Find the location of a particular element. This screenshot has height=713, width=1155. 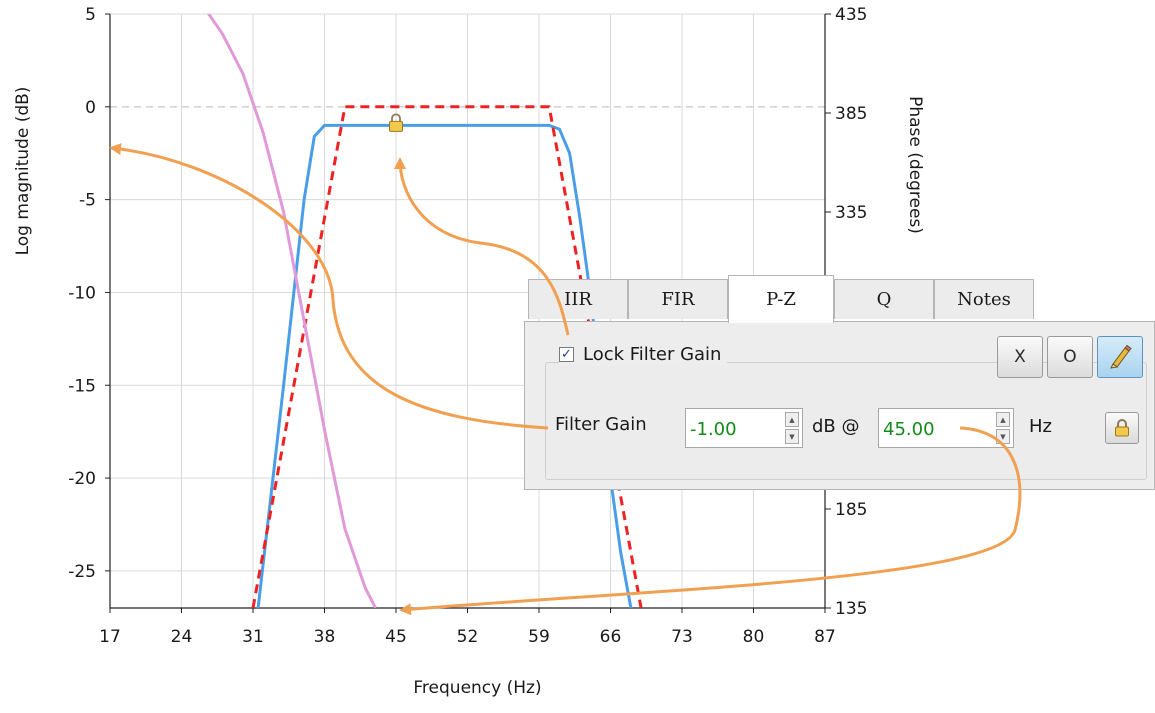

gain-spinbox: ▲ ▼ is located at coordinates (744, 428).